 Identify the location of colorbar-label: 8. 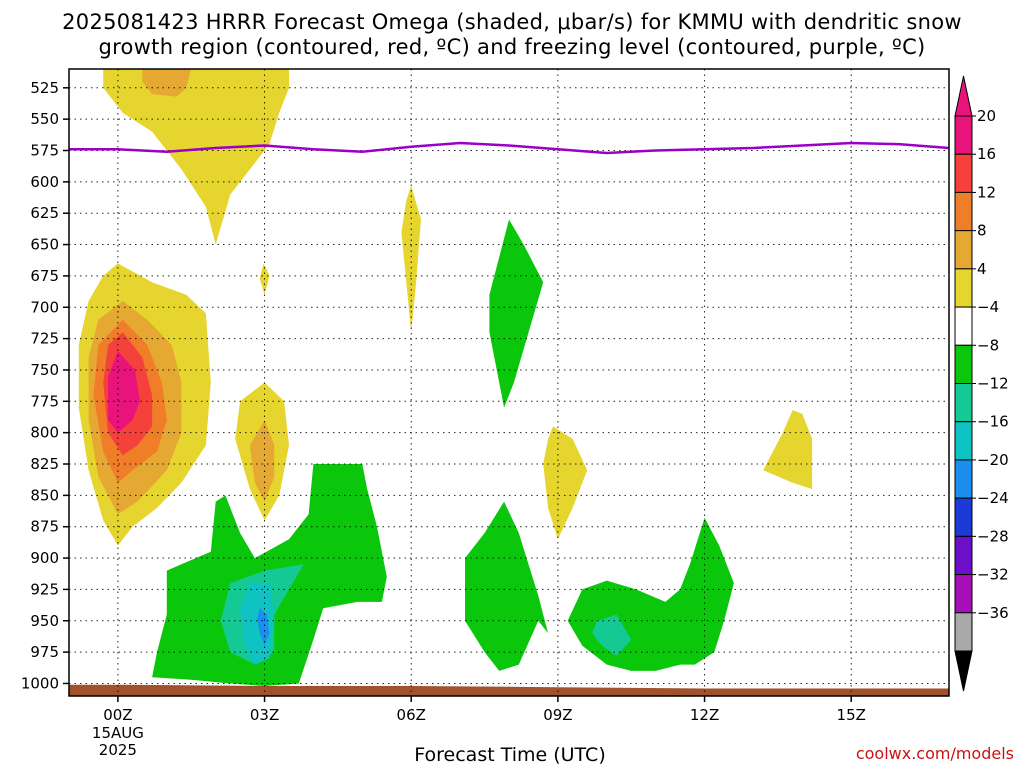
(982, 231).